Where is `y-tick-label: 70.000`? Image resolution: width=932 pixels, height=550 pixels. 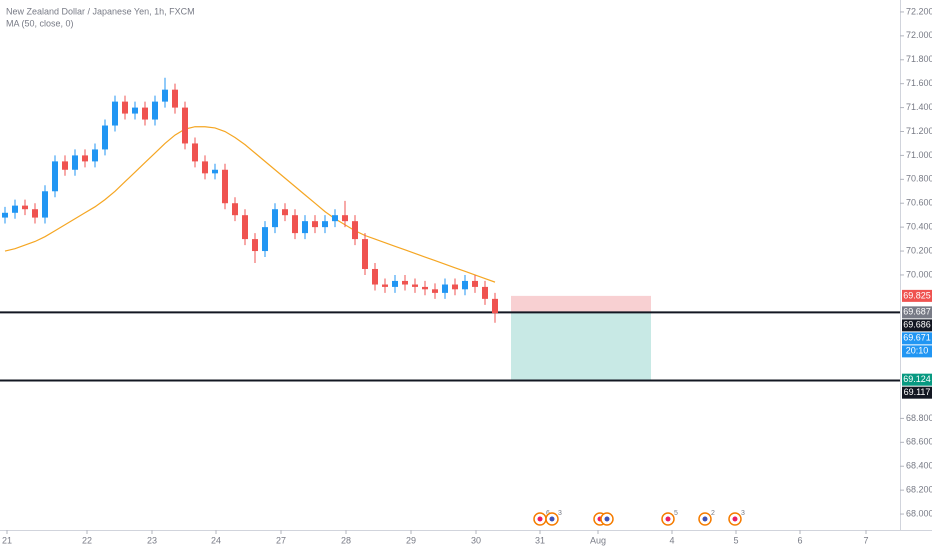
y-tick-label: 70.000 is located at coordinates (919, 274).